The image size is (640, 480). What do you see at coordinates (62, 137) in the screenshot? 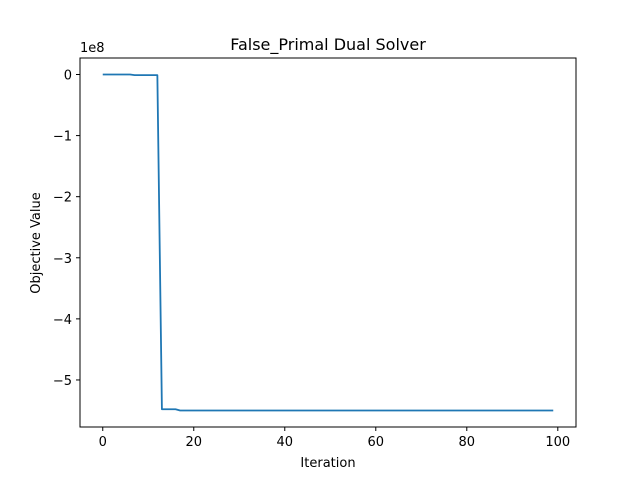
I see `y-tick-label: −1` at bounding box center [62, 137].